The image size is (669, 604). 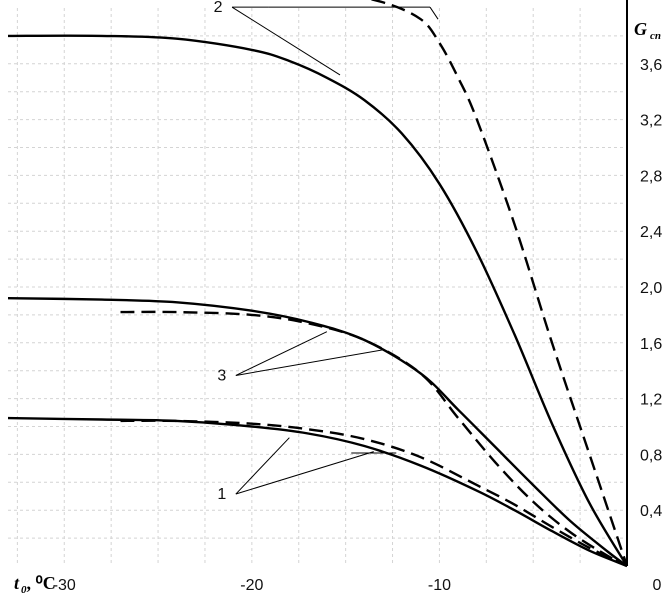 I want to click on y-tick-labels: 0,4 0,8 1,2 1,6 2,0 2,4 2,8 3,2 3,6, so click(x=651, y=288).